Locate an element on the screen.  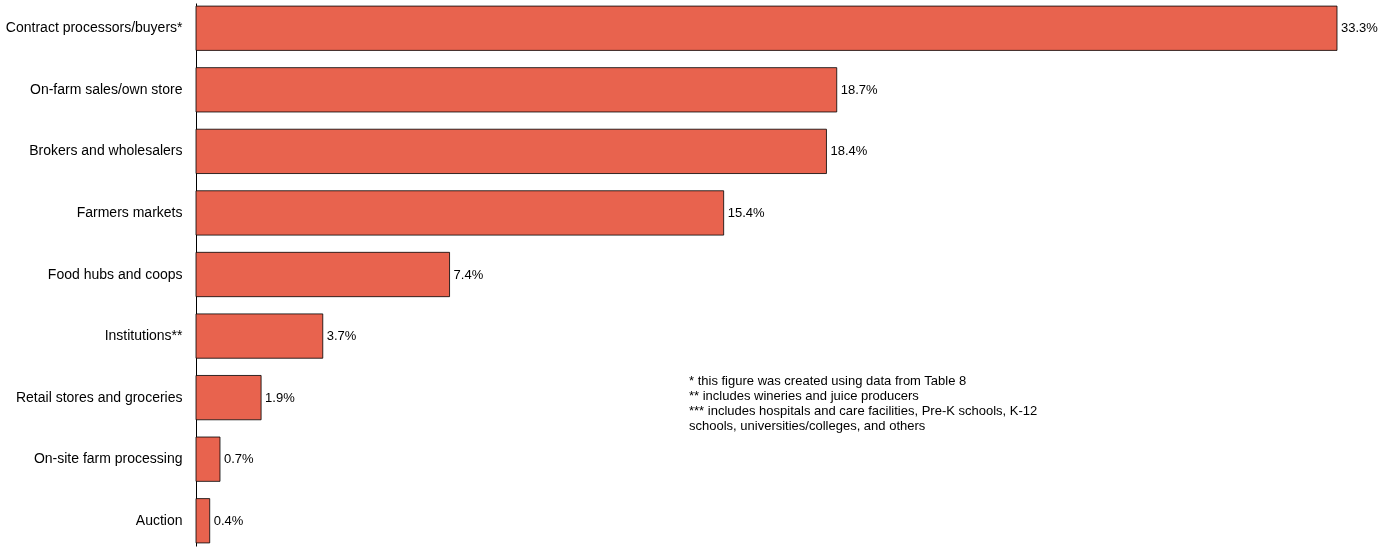
y-tick-label: Contract processors/buyers* is located at coordinates (94, 27).